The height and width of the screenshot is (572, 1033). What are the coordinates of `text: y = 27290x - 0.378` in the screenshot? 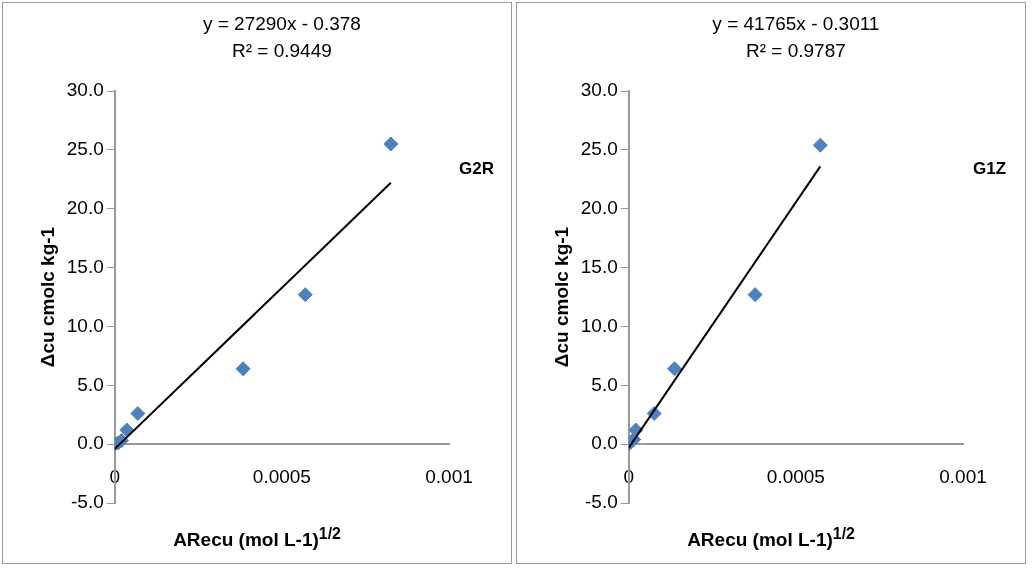 It's located at (281, 24).